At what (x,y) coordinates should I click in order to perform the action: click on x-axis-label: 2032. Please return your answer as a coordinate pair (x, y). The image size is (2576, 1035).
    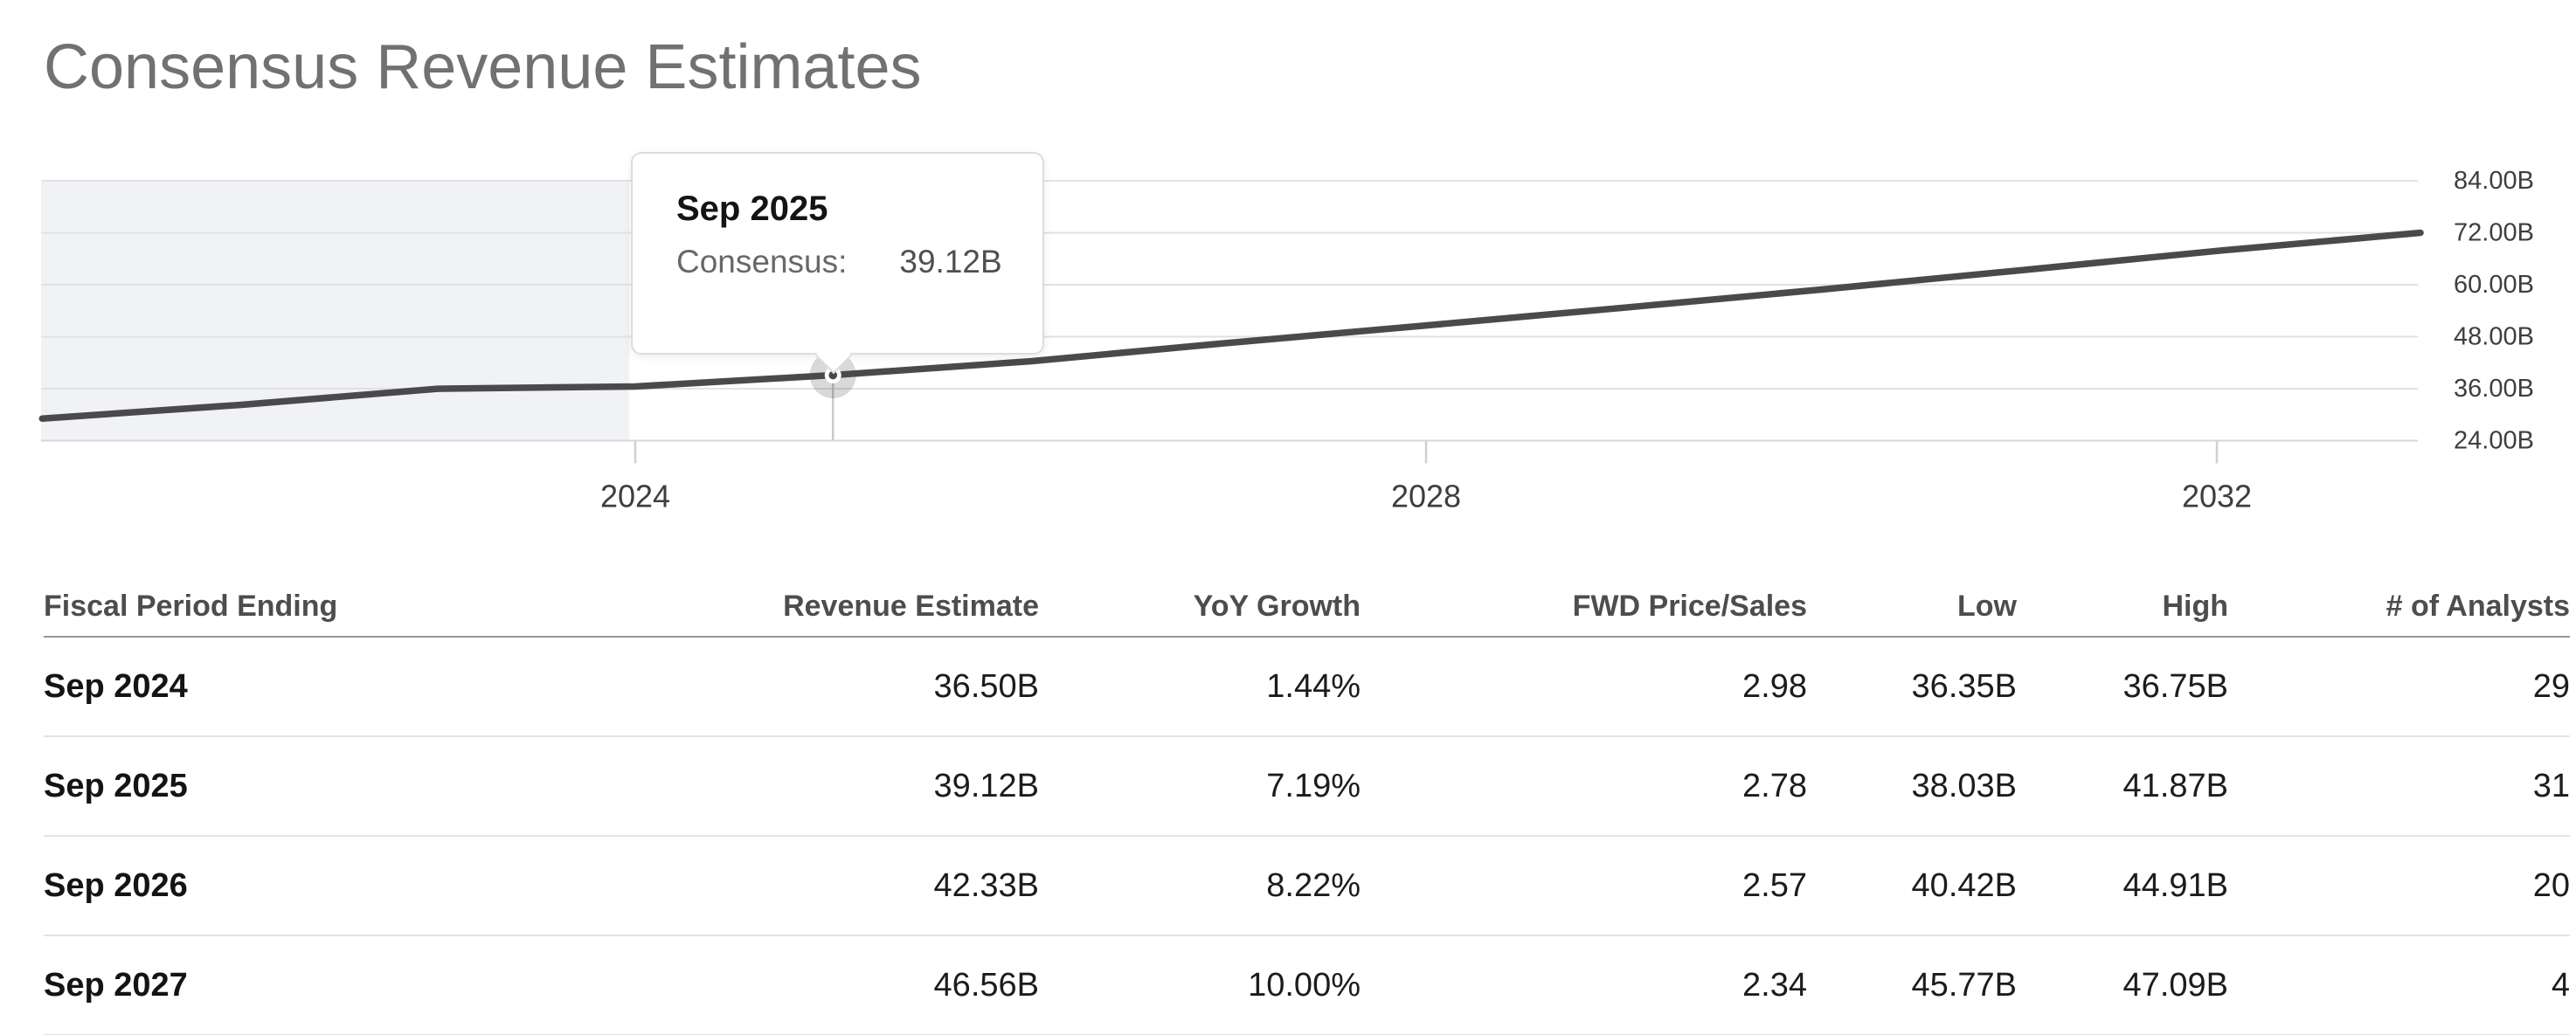
    Looking at the image, I should click on (2217, 496).